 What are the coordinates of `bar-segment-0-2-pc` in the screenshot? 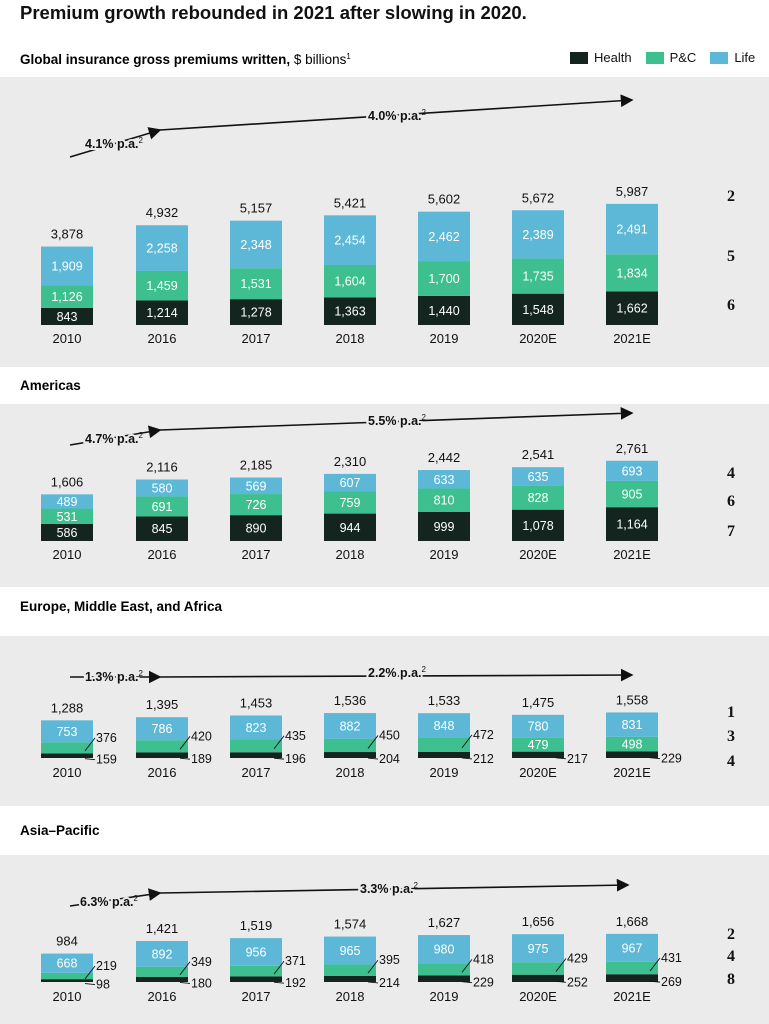 It's located at (256, 284).